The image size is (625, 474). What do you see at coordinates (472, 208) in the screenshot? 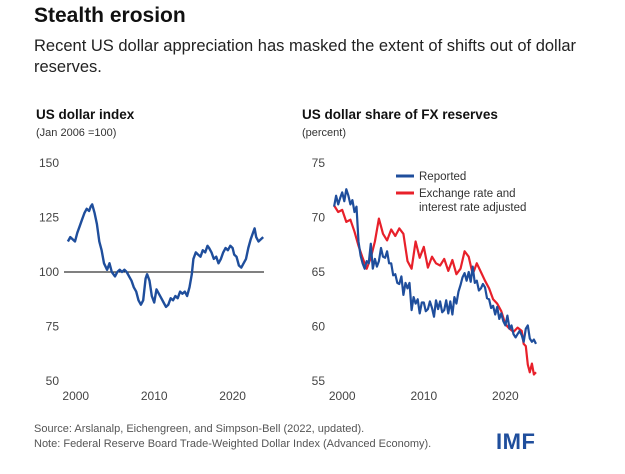
I see `legend-label-adjusted-line2: interest rate adjusted` at bounding box center [472, 208].